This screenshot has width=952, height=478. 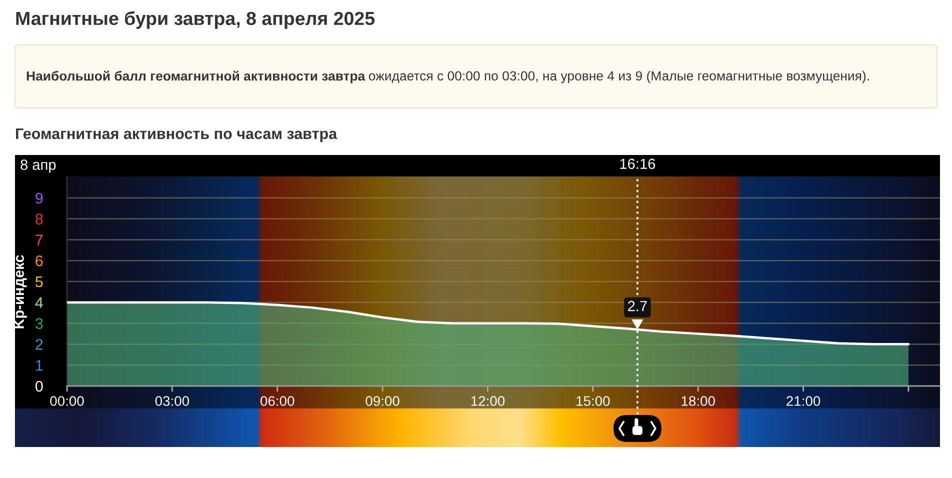 I want to click on y-tick-label: 2, so click(x=39, y=344).